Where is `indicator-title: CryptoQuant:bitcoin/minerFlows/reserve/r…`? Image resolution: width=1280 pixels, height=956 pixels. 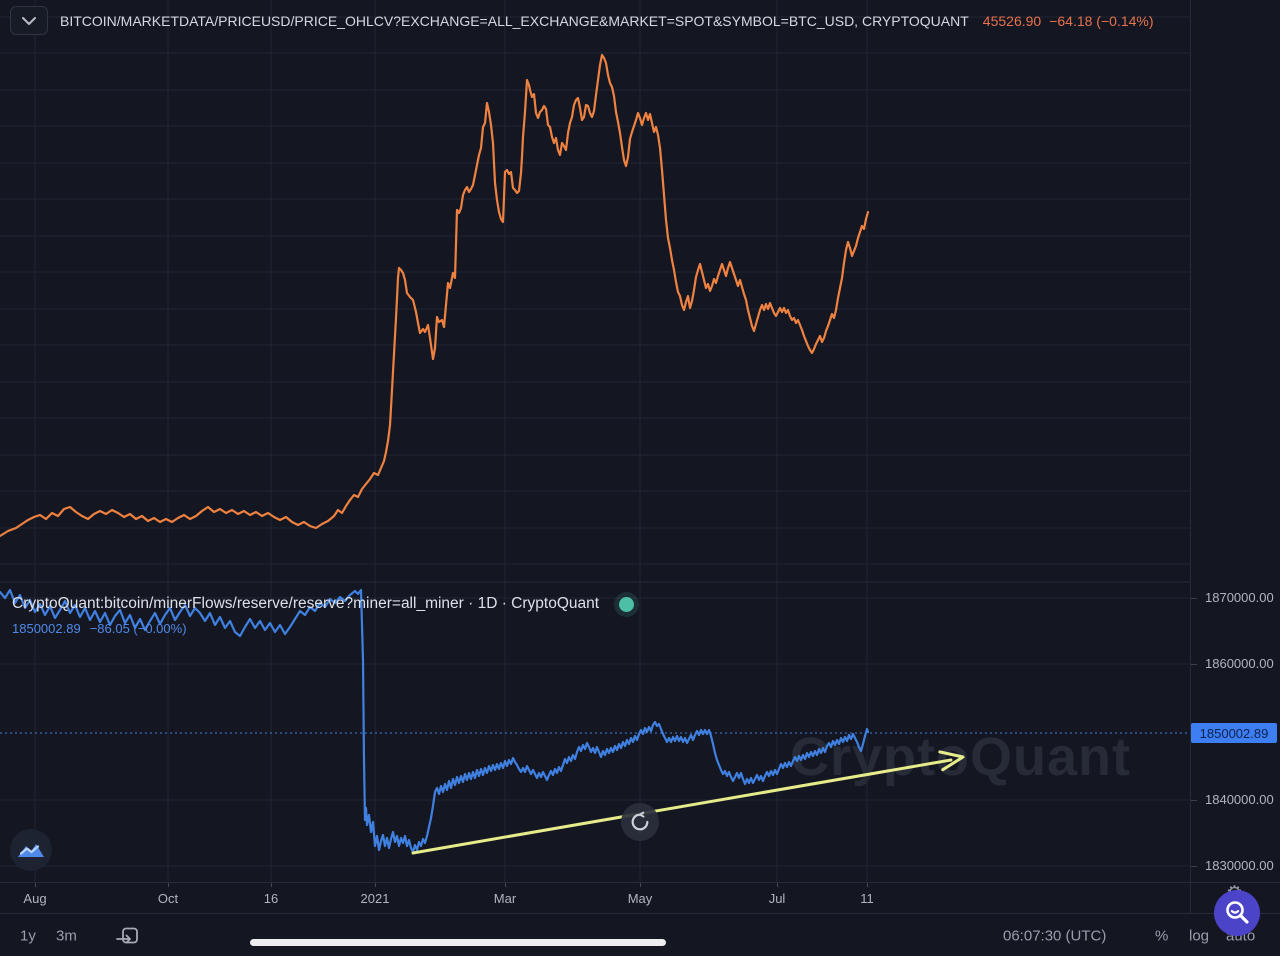 indicator-title: CryptoQuant:bitcoin/minerFlows/reserve/r… is located at coordinates (306, 603).